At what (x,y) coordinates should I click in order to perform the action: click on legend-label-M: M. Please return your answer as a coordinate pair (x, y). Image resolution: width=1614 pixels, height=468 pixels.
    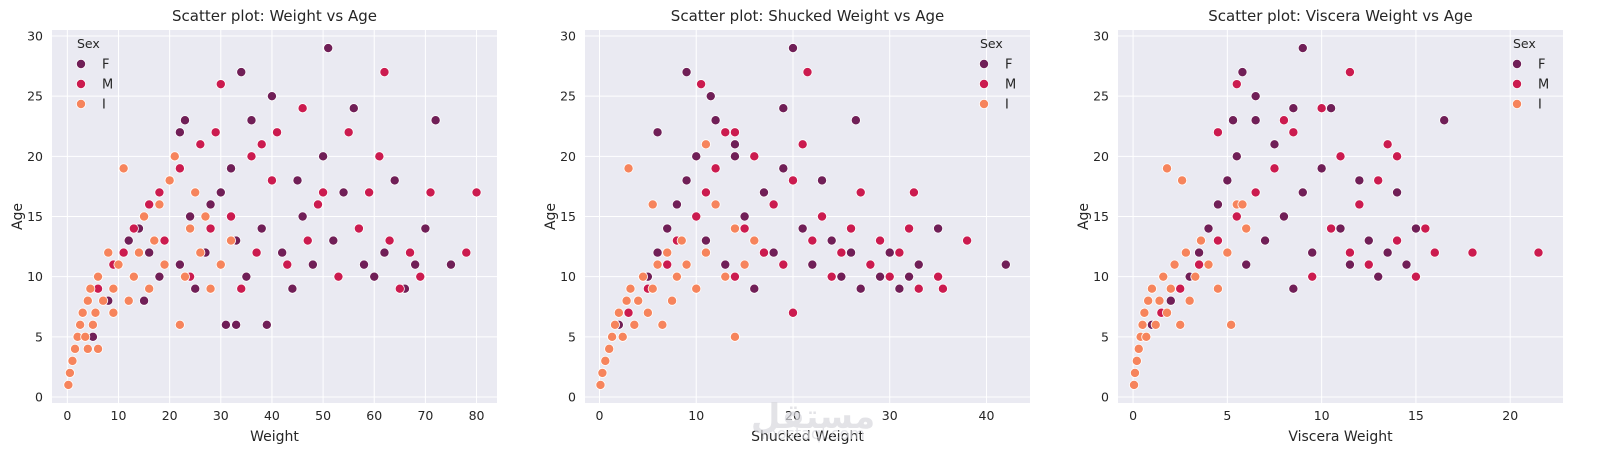
    Looking at the image, I should click on (1543, 85).